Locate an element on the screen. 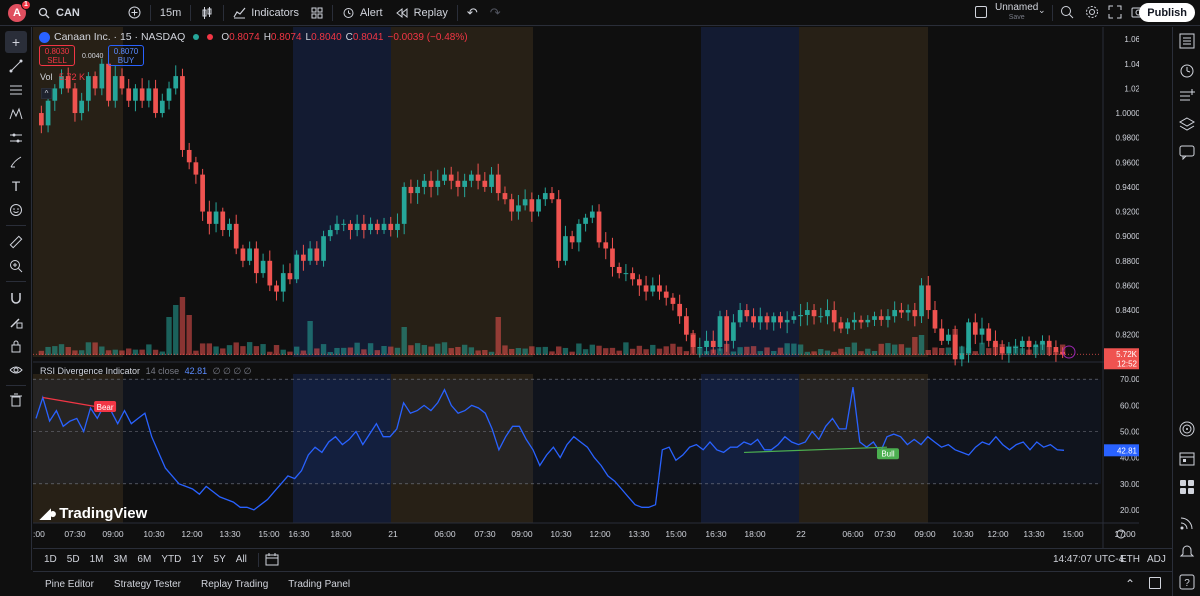 Image resolution: width=1200 pixels, height=596 pixels. compare-button is located at coordinates (134, 13).